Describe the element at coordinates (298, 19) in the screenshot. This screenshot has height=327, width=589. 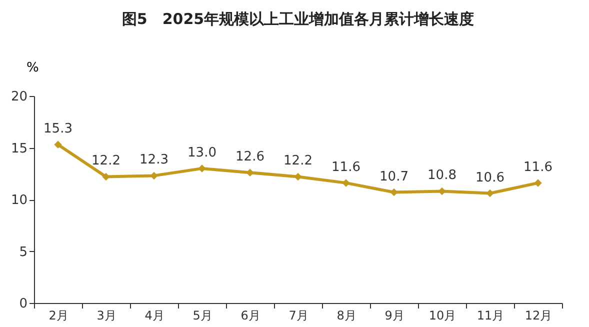
I see `chart-title: 图5 2025年规模以上工业增加值各月累计增长速度` at that location.